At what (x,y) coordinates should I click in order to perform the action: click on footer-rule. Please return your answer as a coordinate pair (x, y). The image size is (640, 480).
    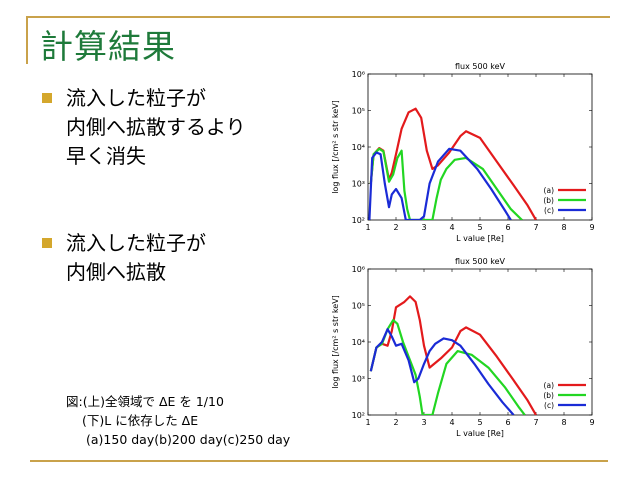
    Looking at the image, I should click on (319, 461).